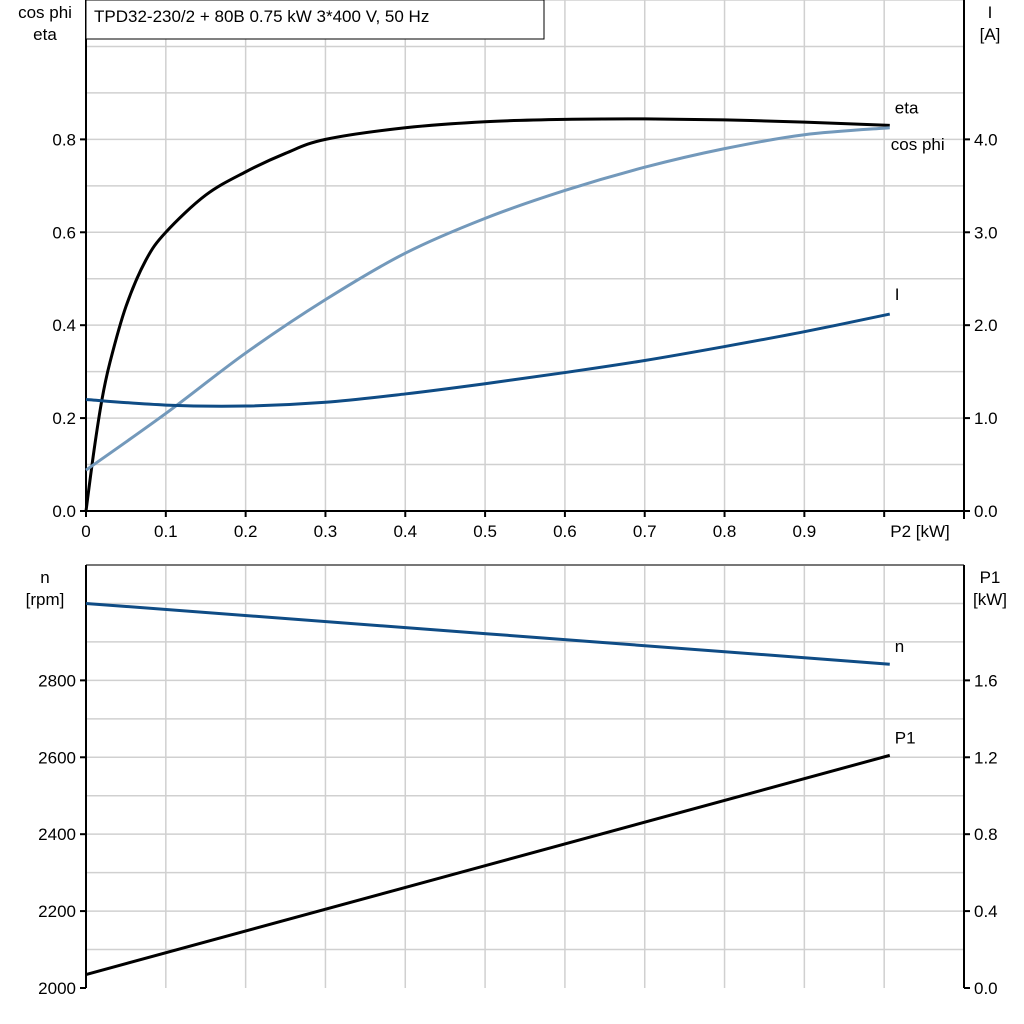 The image size is (1024, 1024). I want to click on y-left-tick-label: 2800, so click(57, 680).